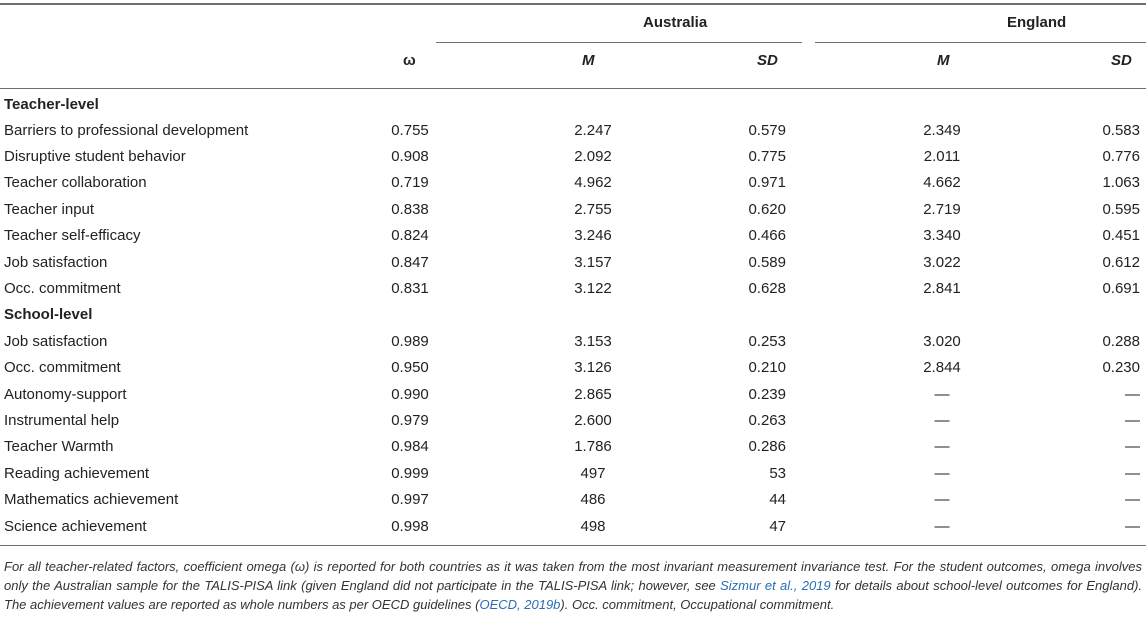 This screenshot has height=618, width=1146. What do you see at coordinates (777, 499) in the screenshot?
I see `cell-australia-sd: 44` at bounding box center [777, 499].